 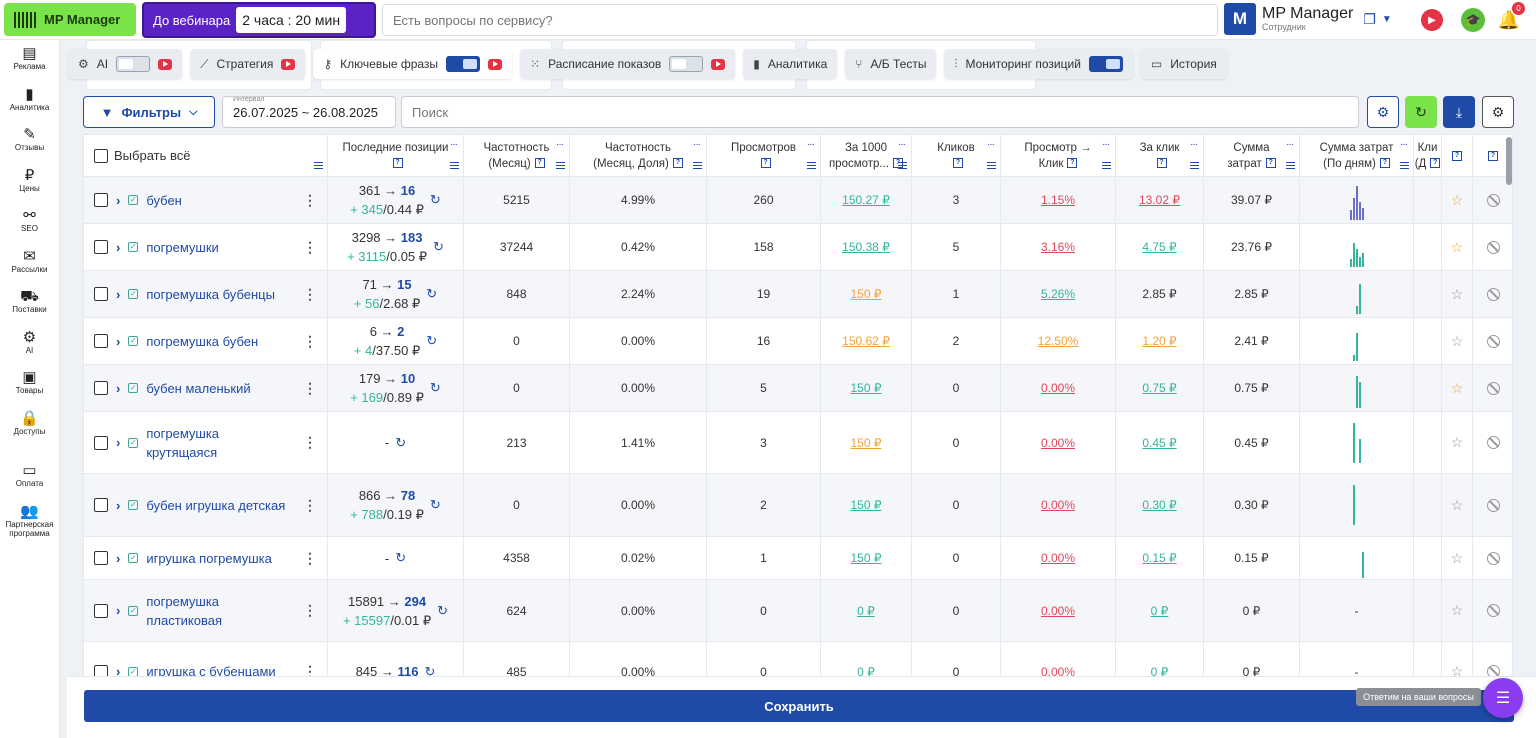 I want to click on cpc-value: 4.75 ₽, so click(x=1159, y=247).